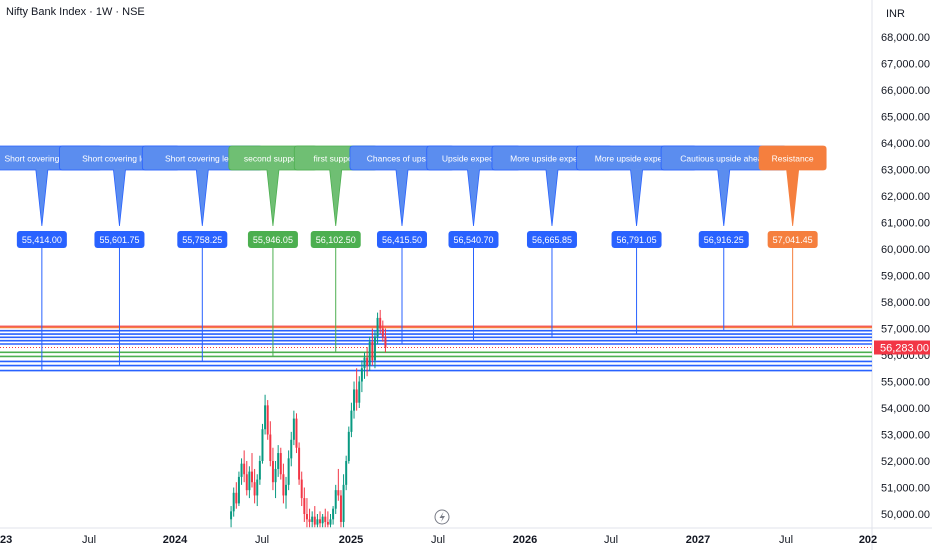 Image resolution: width=932 pixels, height=550 pixels. I want to click on callout-note: first support, so click(336, 159).